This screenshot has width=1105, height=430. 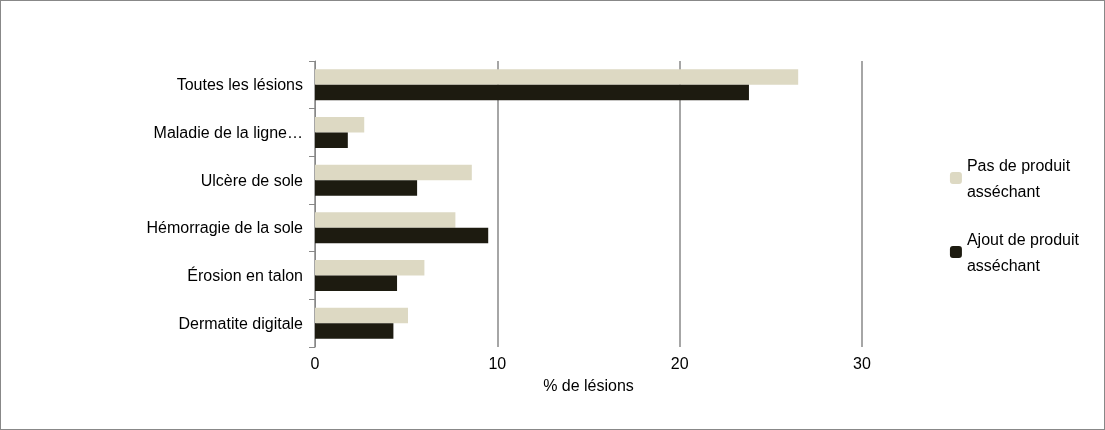 What do you see at coordinates (315, 363) in the screenshot?
I see `x-tick-label: 0` at bounding box center [315, 363].